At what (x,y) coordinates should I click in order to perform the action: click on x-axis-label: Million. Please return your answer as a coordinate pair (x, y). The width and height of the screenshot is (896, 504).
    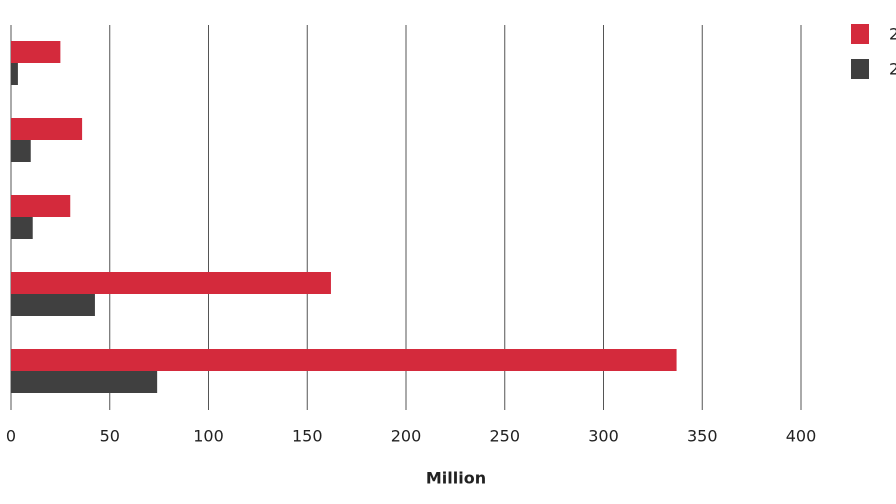
    Looking at the image, I should click on (456, 478).